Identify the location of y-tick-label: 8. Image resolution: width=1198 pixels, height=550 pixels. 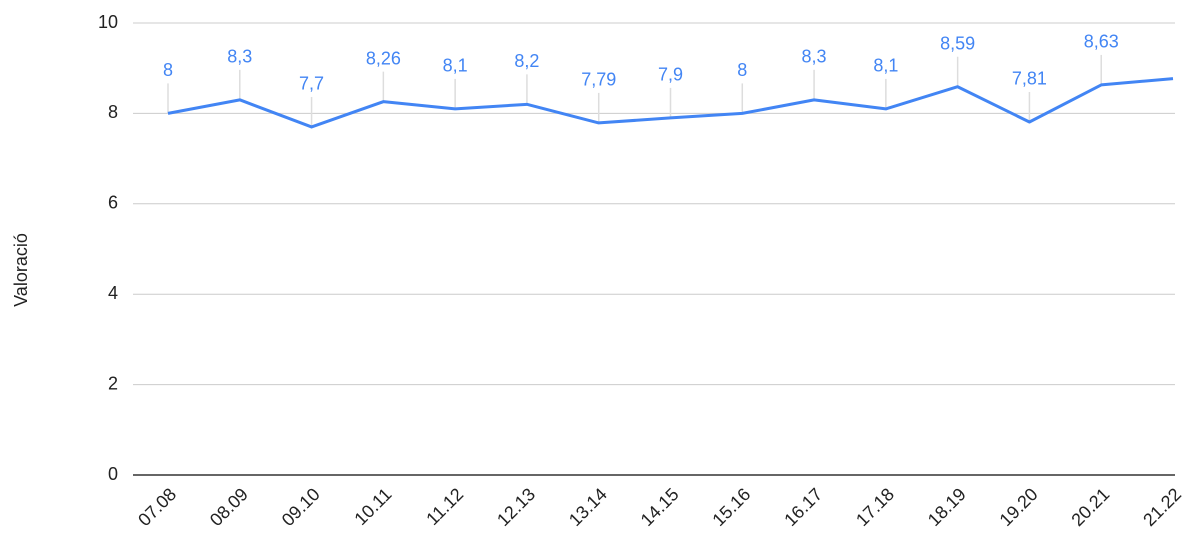
(113, 112).